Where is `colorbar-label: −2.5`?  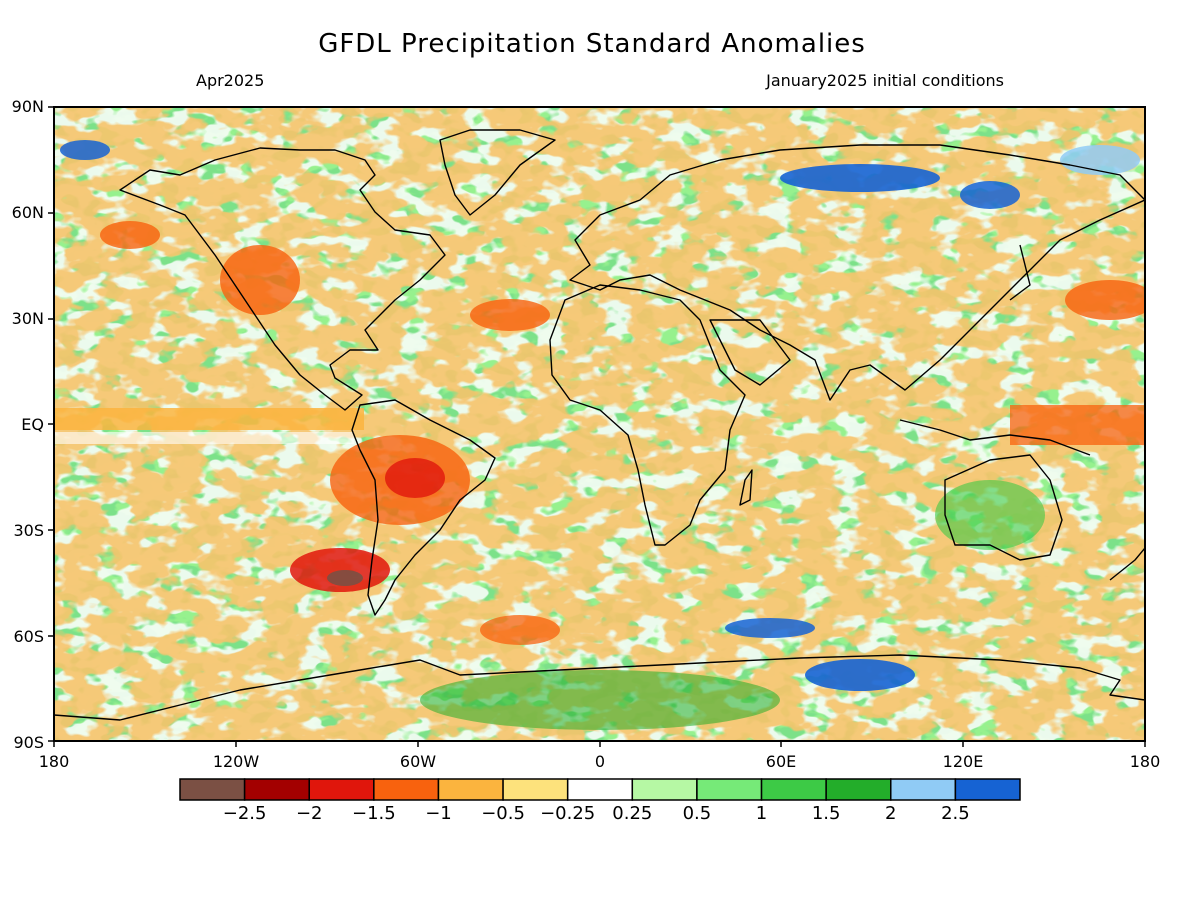 colorbar-label: −2.5 is located at coordinates (245, 813).